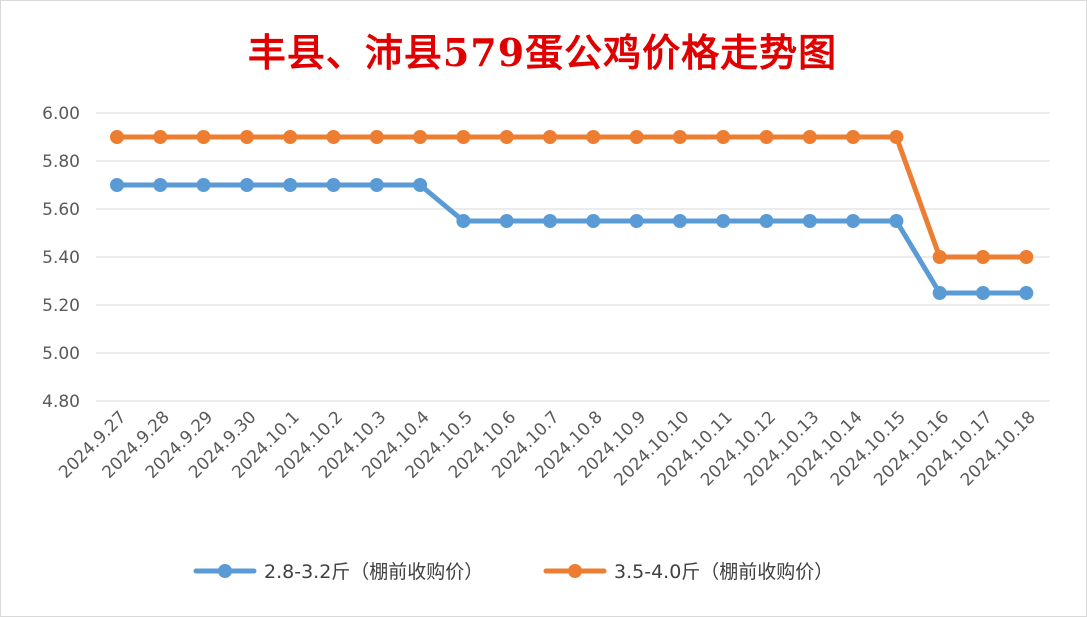 Image resolution: width=1087 pixels, height=617 pixels. What do you see at coordinates (61, 114) in the screenshot?
I see `y-tick-label: 6.00` at bounding box center [61, 114].